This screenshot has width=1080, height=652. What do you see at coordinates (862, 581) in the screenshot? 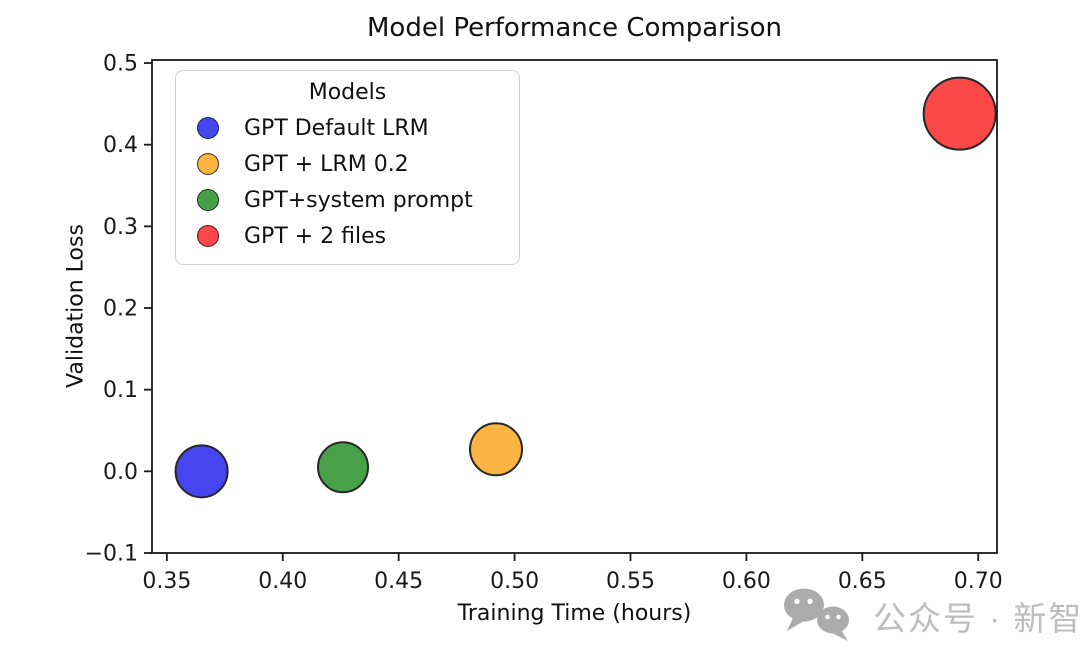
I see `x-tick-label: 0.65` at bounding box center [862, 581].